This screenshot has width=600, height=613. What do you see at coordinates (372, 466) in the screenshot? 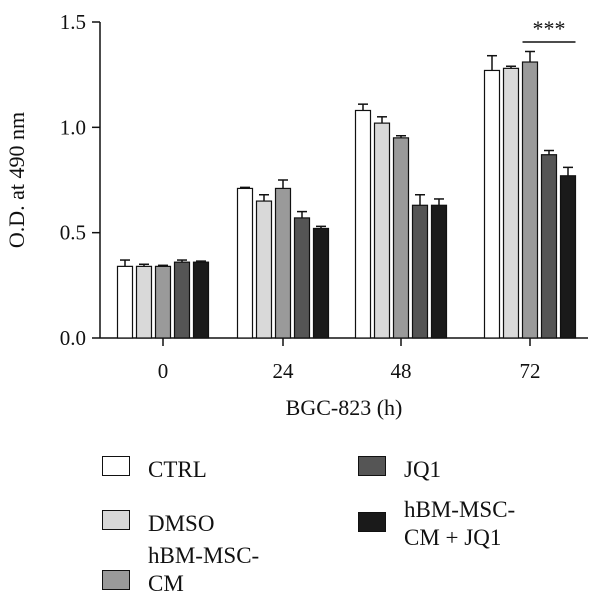
I see `legend-swatch-jq1` at bounding box center [372, 466].